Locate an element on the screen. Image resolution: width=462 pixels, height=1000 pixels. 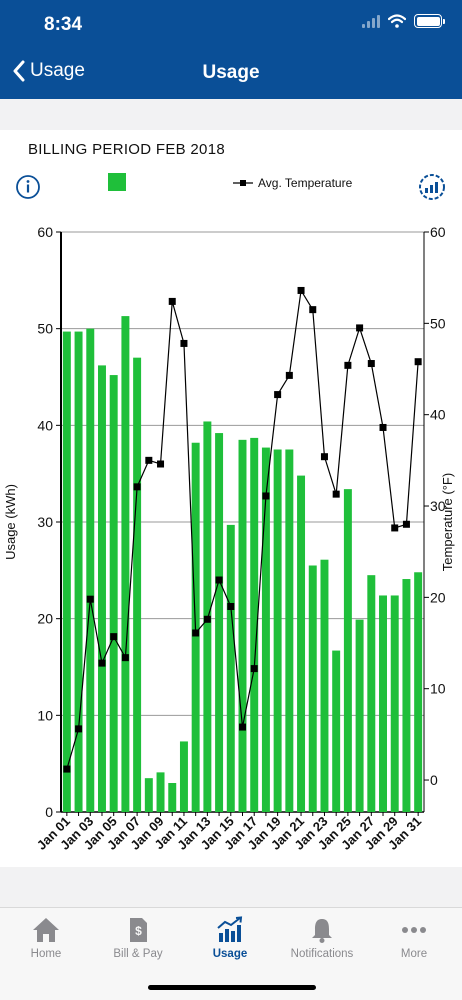
legend-line-label: Avg. Temperature is located at coordinates (305, 183).